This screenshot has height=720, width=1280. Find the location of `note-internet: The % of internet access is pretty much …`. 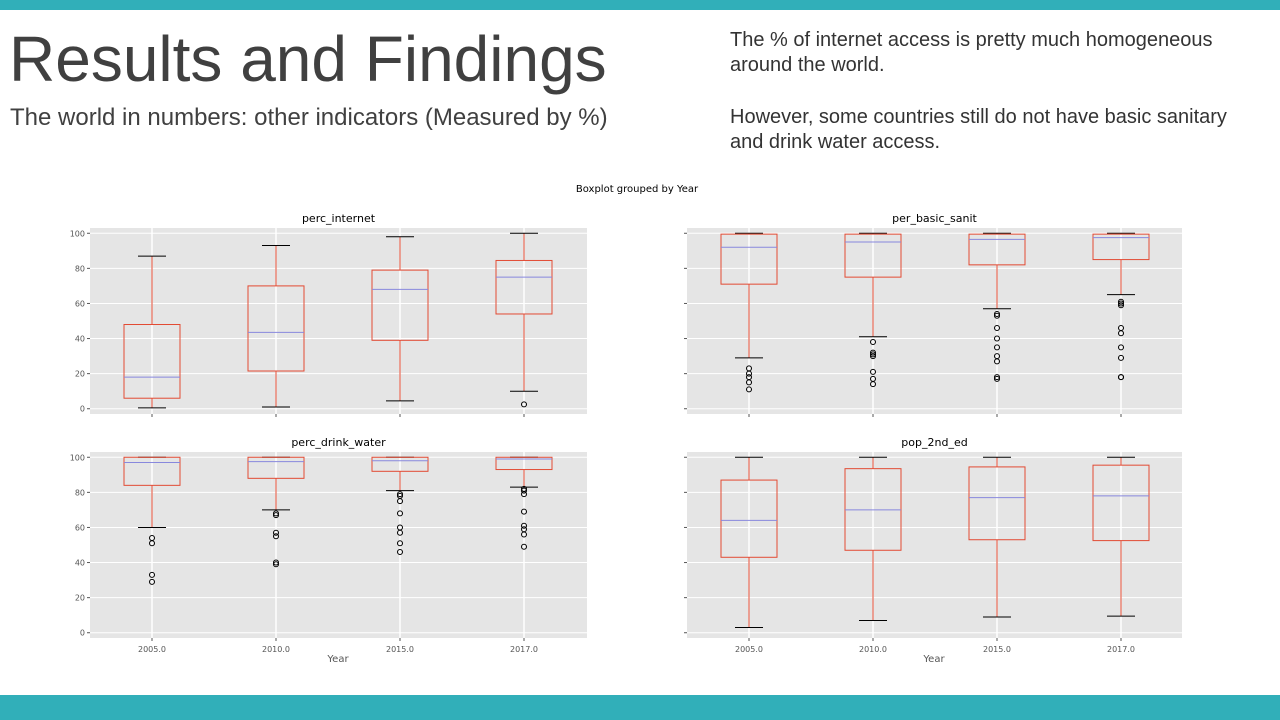

note-internet: The % of internet access is pretty much … is located at coordinates (971, 52).